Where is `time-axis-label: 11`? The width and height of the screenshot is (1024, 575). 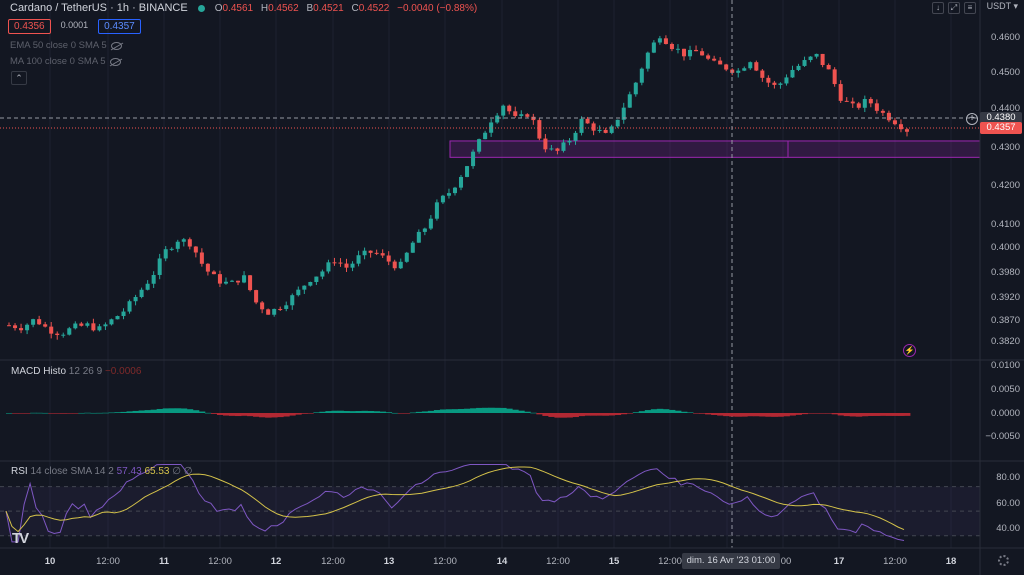 time-axis-label: 11 is located at coordinates (164, 561).